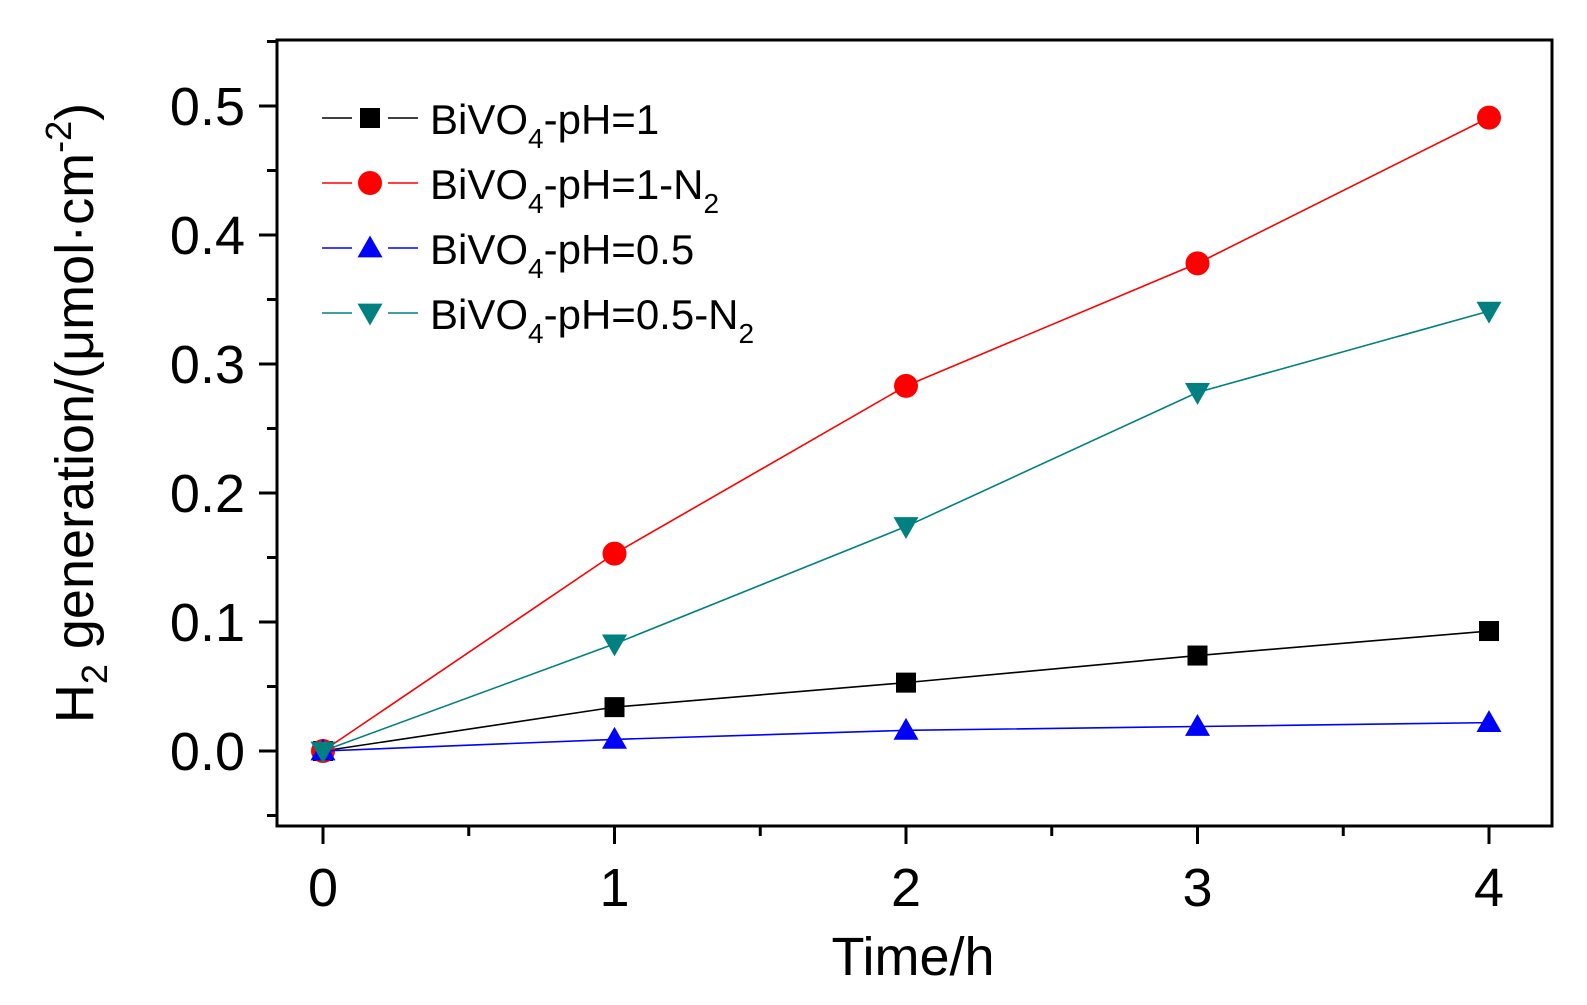 The height and width of the screenshot is (1005, 1587). What do you see at coordinates (207, 494) in the screenshot?
I see `y-tick-label: 0.2` at bounding box center [207, 494].